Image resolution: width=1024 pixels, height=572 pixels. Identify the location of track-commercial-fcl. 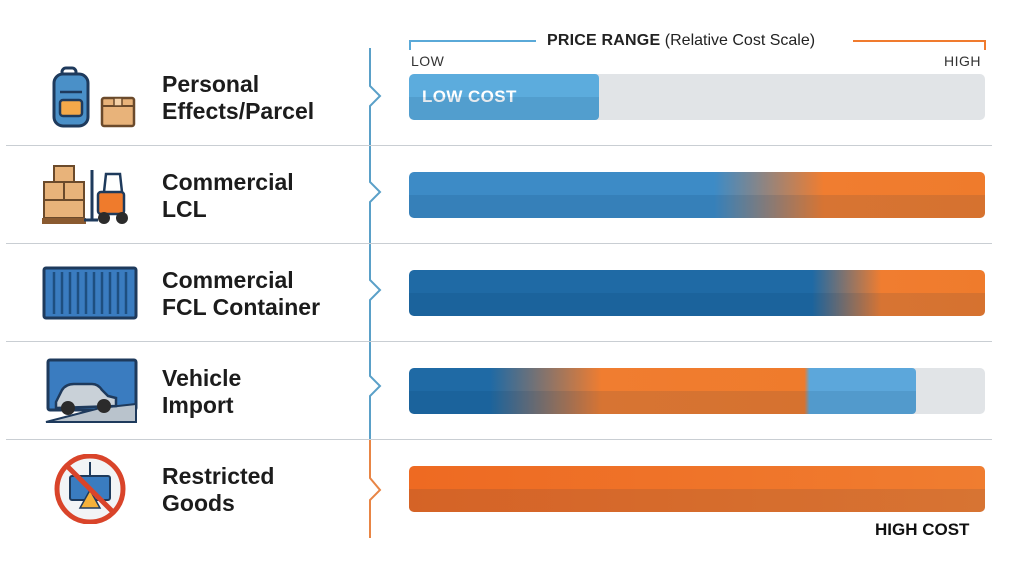
(697, 293).